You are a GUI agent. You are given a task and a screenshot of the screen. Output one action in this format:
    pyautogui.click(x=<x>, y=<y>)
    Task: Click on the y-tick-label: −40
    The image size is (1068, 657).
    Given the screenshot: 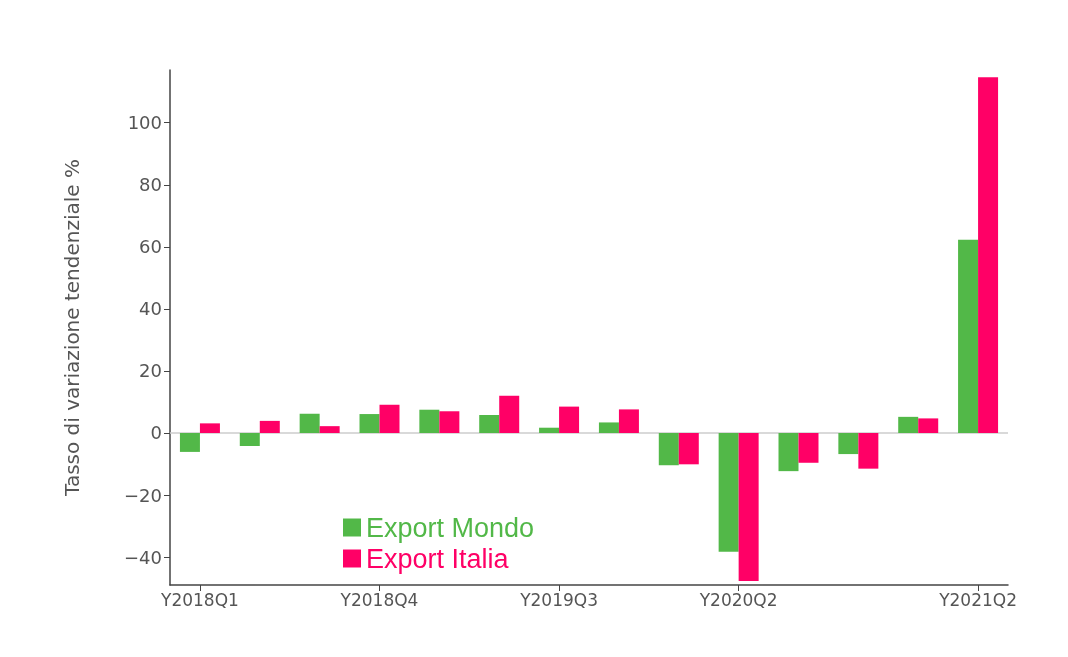 What is the action you would take?
    pyautogui.click(x=143, y=557)
    